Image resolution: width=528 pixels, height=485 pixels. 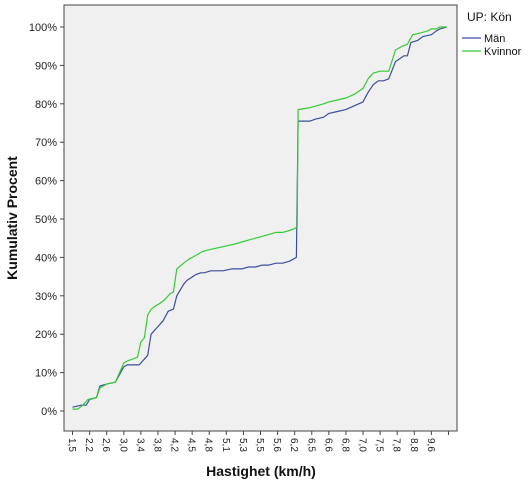 What do you see at coordinates (46, 66) in the screenshot?
I see `y-tick-label: 90%` at bounding box center [46, 66].